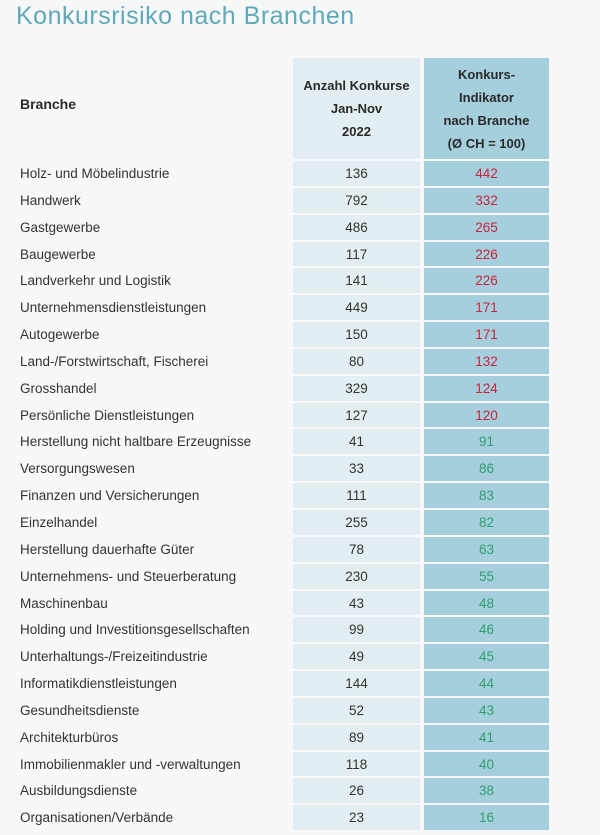 The height and width of the screenshot is (835, 600). What do you see at coordinates (486, 143) in the screenshot?
I see `header-indicator-line: (Ø CH = 100)` at bounding box center [486, 143].